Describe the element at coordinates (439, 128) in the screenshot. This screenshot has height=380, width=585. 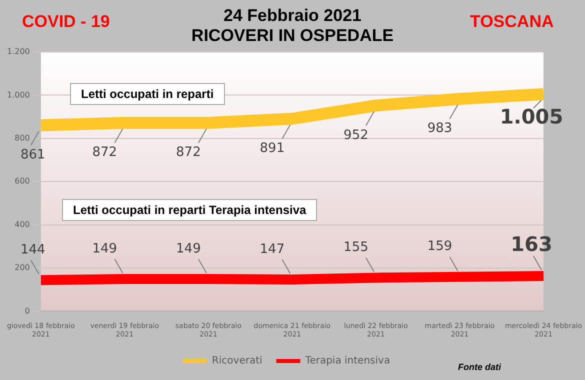
I see `data-label: 983` at that location.